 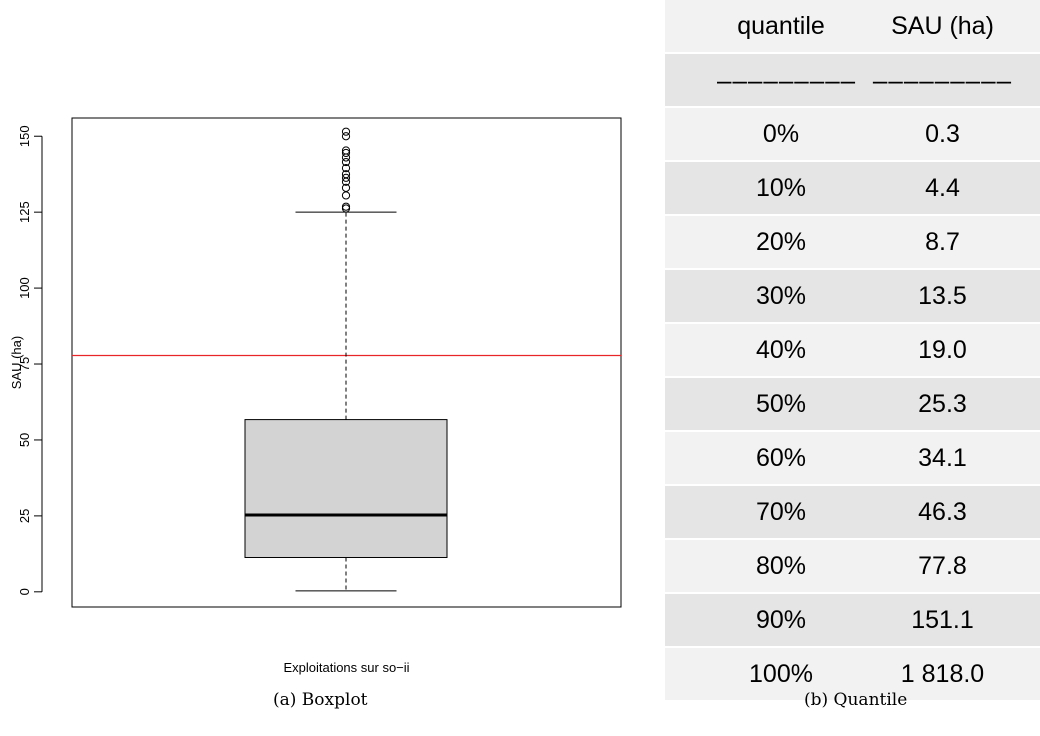 I want to click on table-header-row: quantile SAU (ha), so click(x=852, y=26).